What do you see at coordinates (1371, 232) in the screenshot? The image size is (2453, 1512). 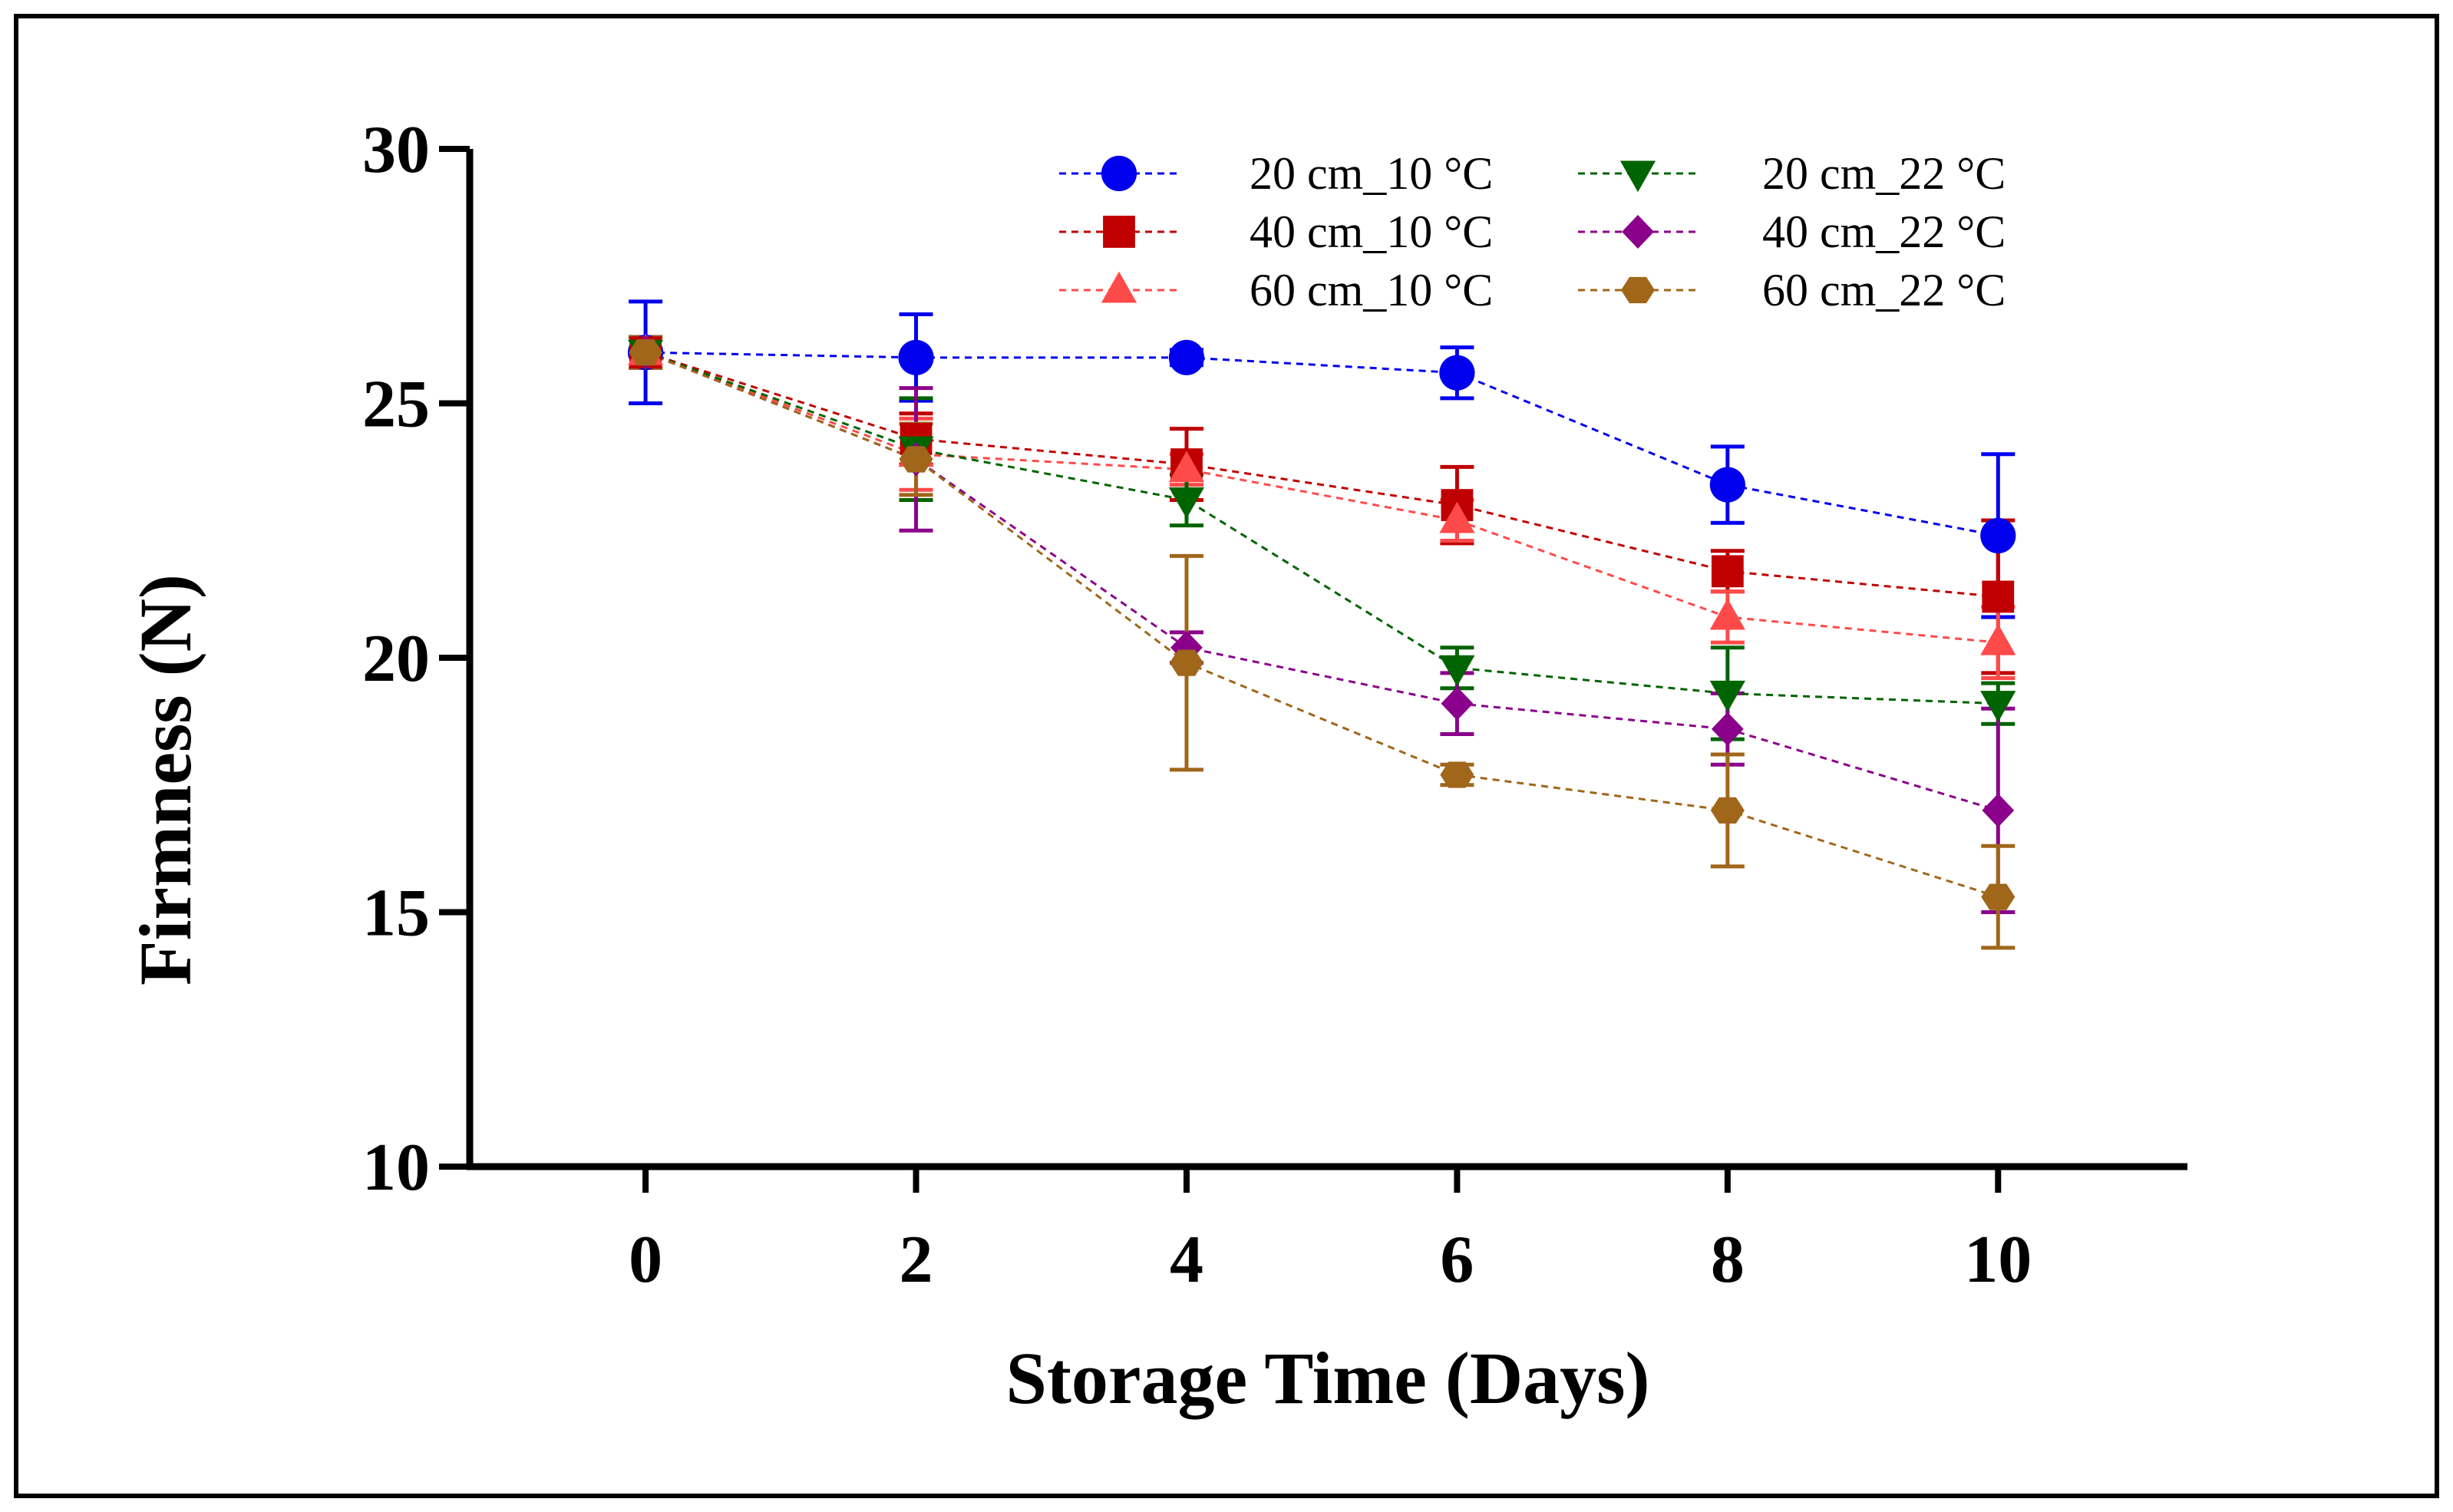 I see `legend-label-40-cm-10-c: 40 cm_10 °C` at bounding box center [1371, 232].